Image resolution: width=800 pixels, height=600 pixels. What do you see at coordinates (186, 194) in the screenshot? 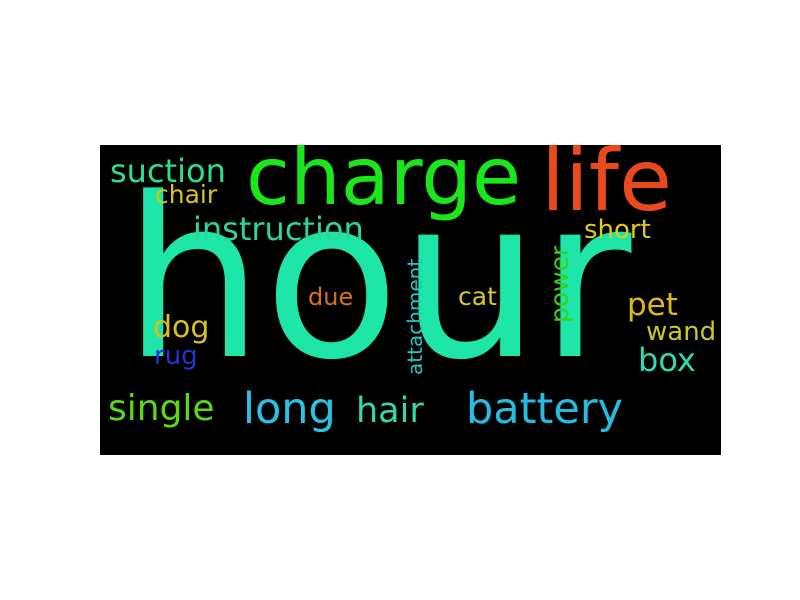
I see `word-chair: chair` at bounding box center [186, 194].